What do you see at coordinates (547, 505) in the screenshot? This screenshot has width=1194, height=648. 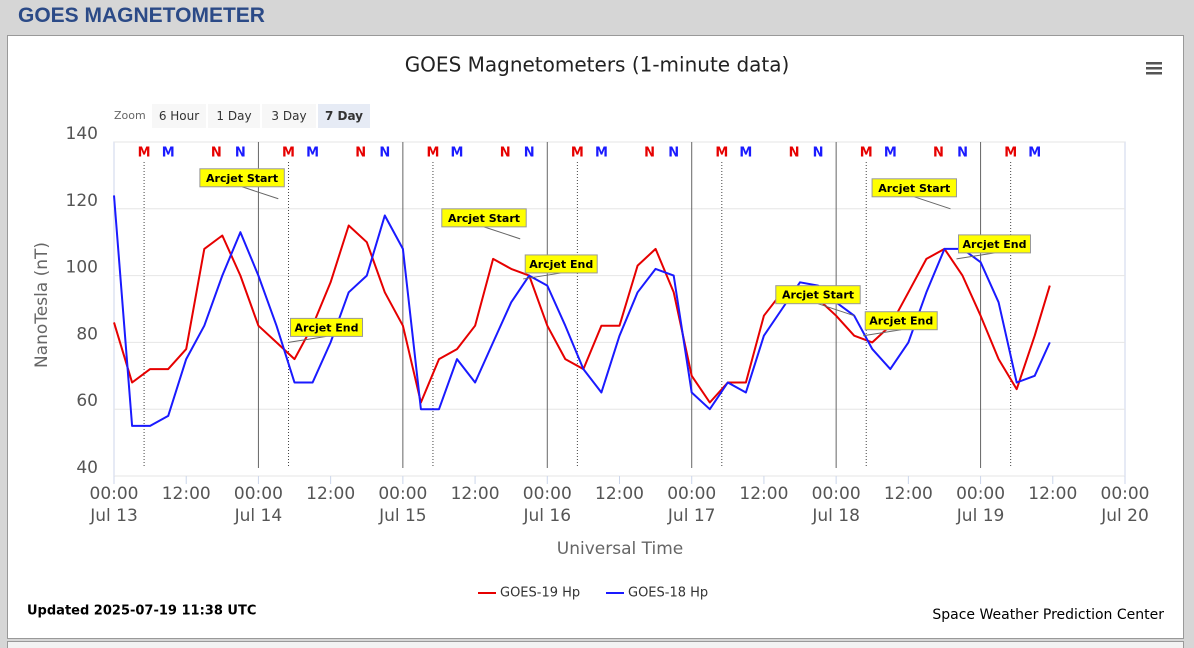 I see `x-tick-label: 00:00 Jul 16` at bounding box center [547, 505].